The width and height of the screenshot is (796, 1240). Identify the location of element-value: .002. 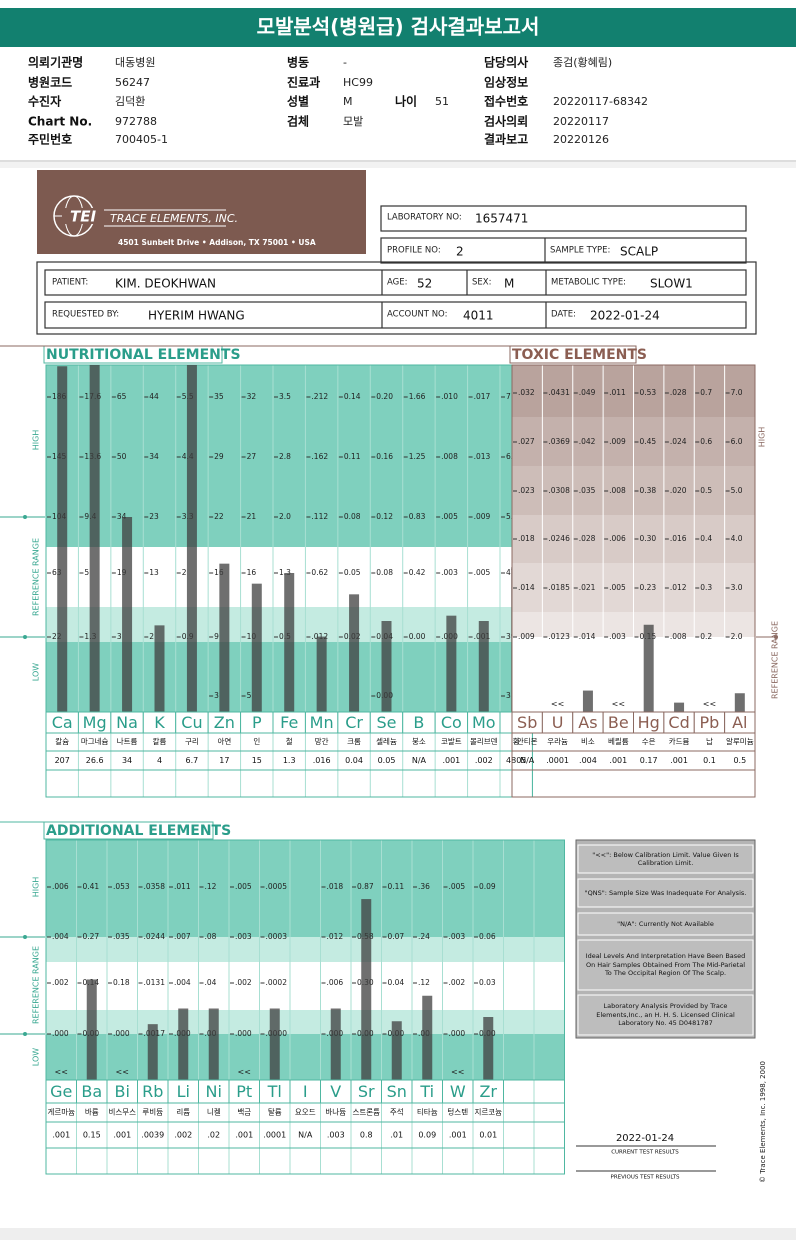
(484, 760).